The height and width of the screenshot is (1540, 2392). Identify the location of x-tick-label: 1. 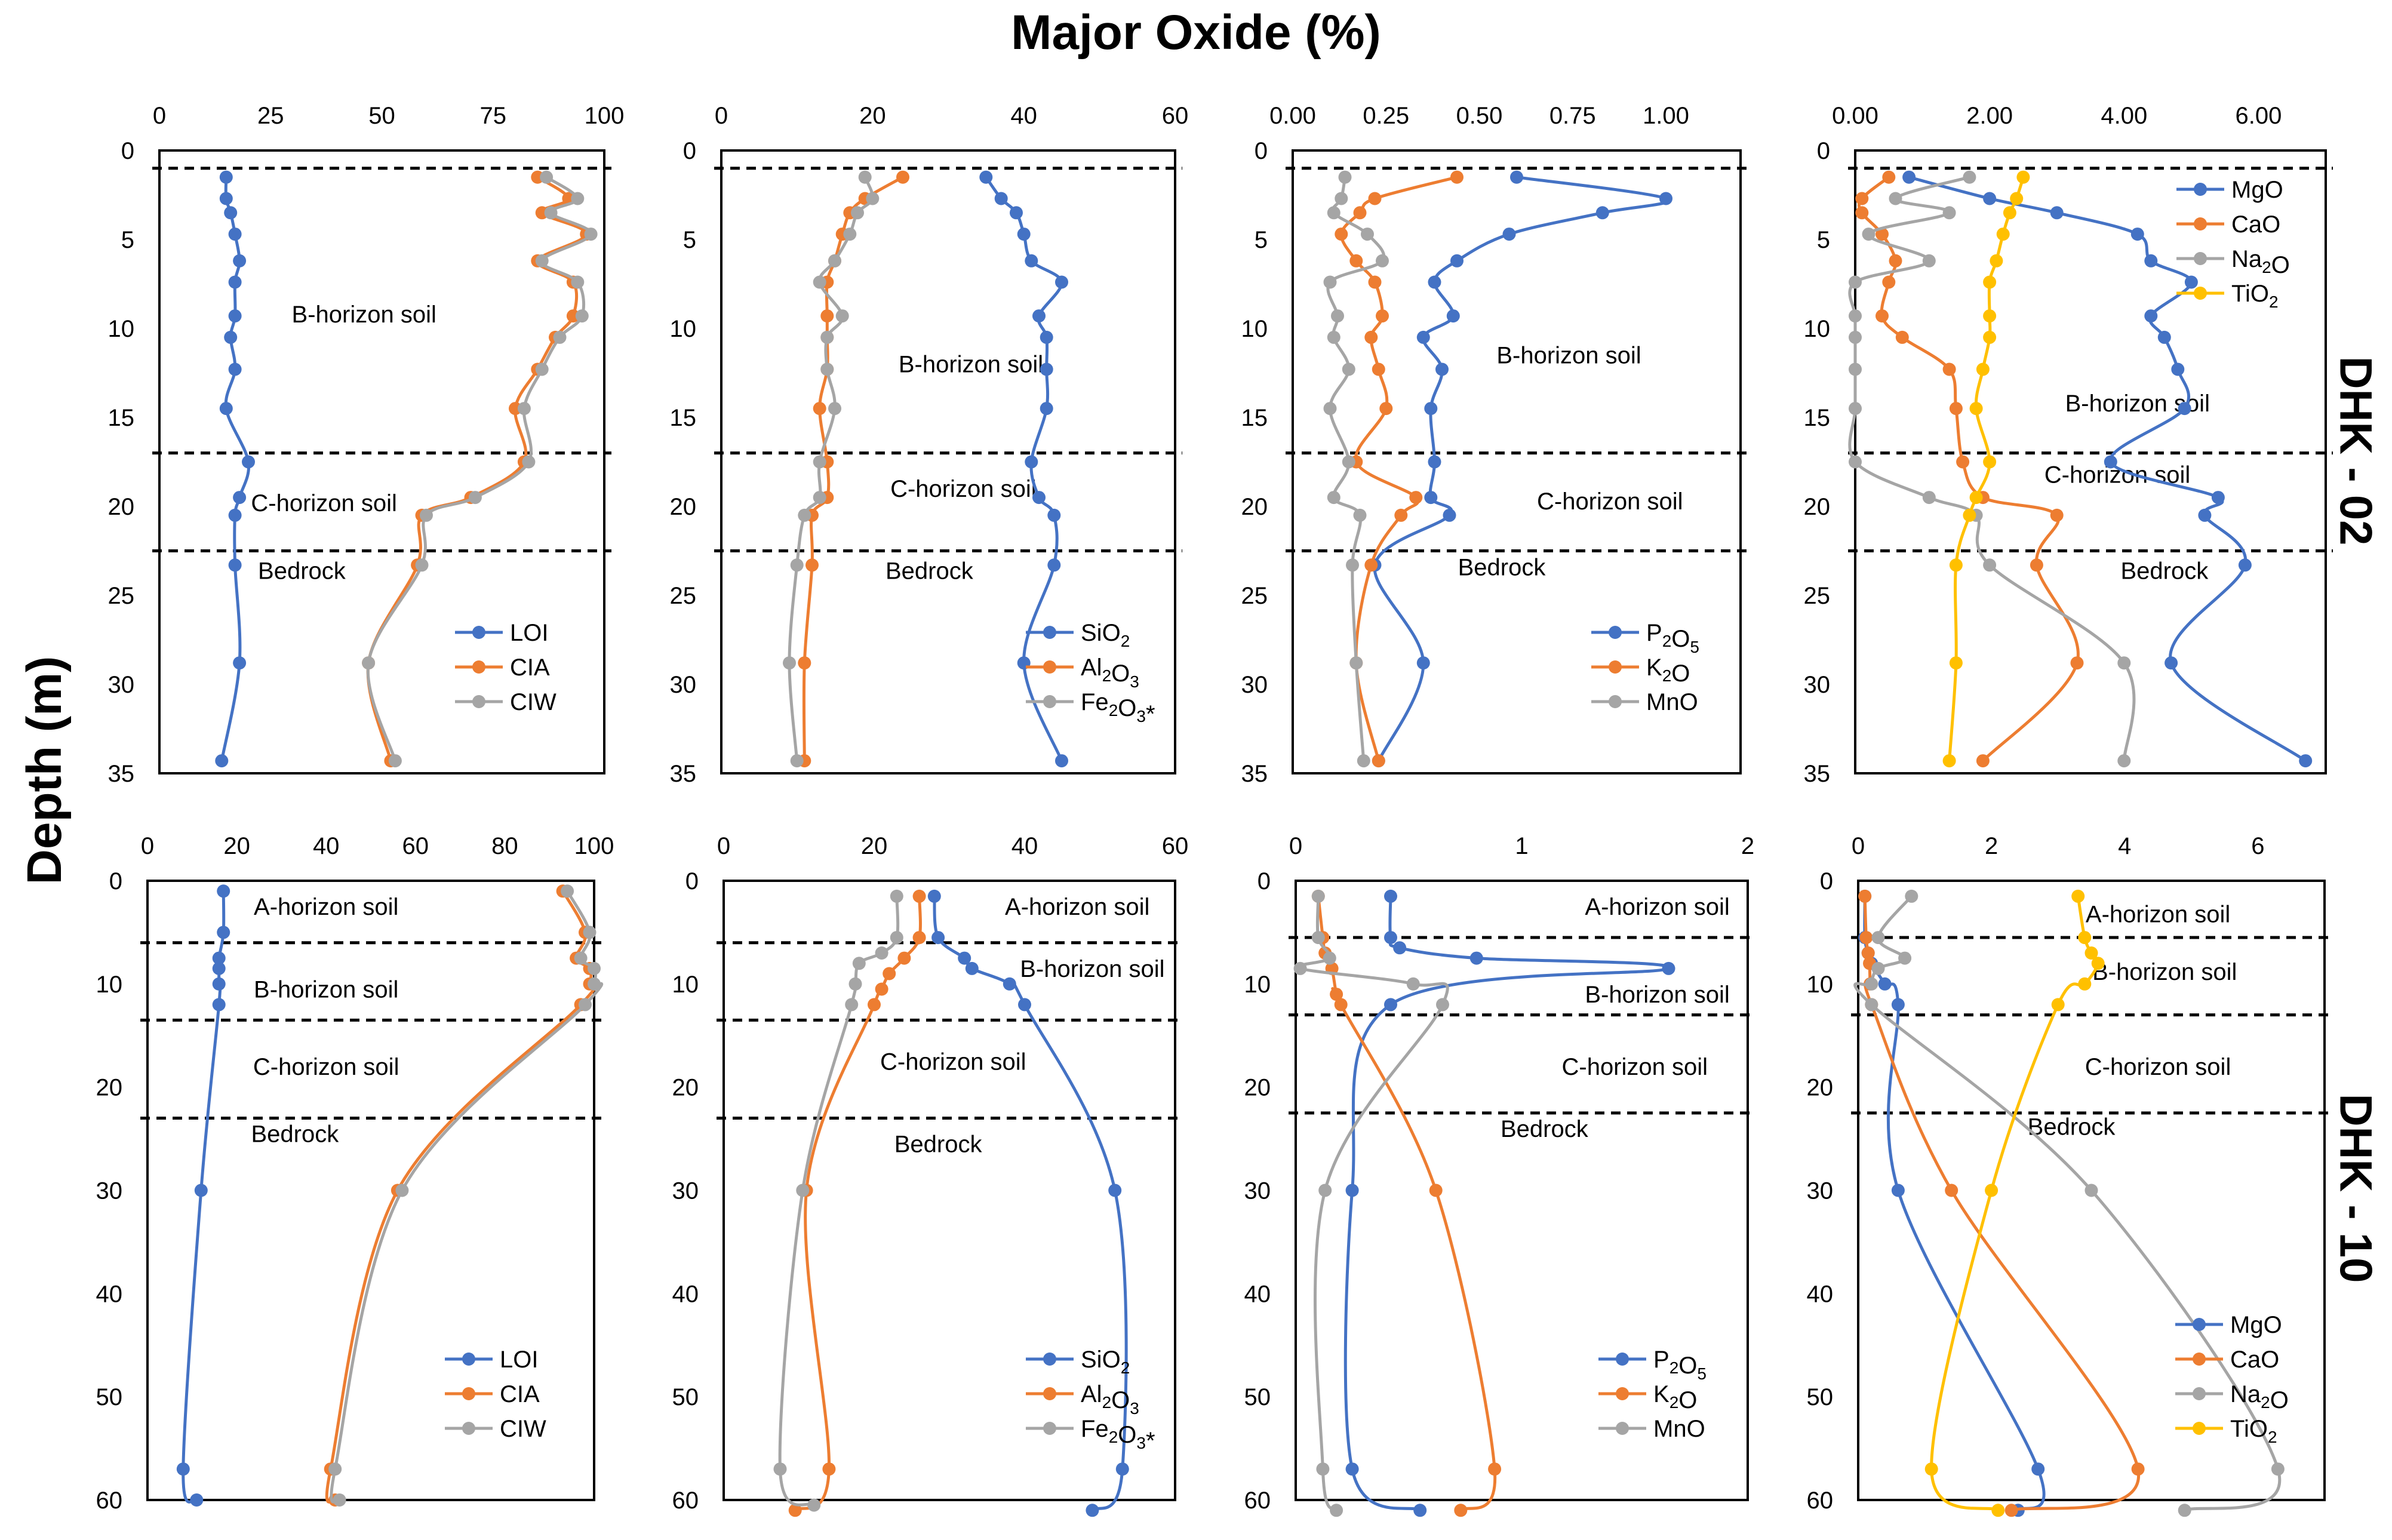
(1521, 846).